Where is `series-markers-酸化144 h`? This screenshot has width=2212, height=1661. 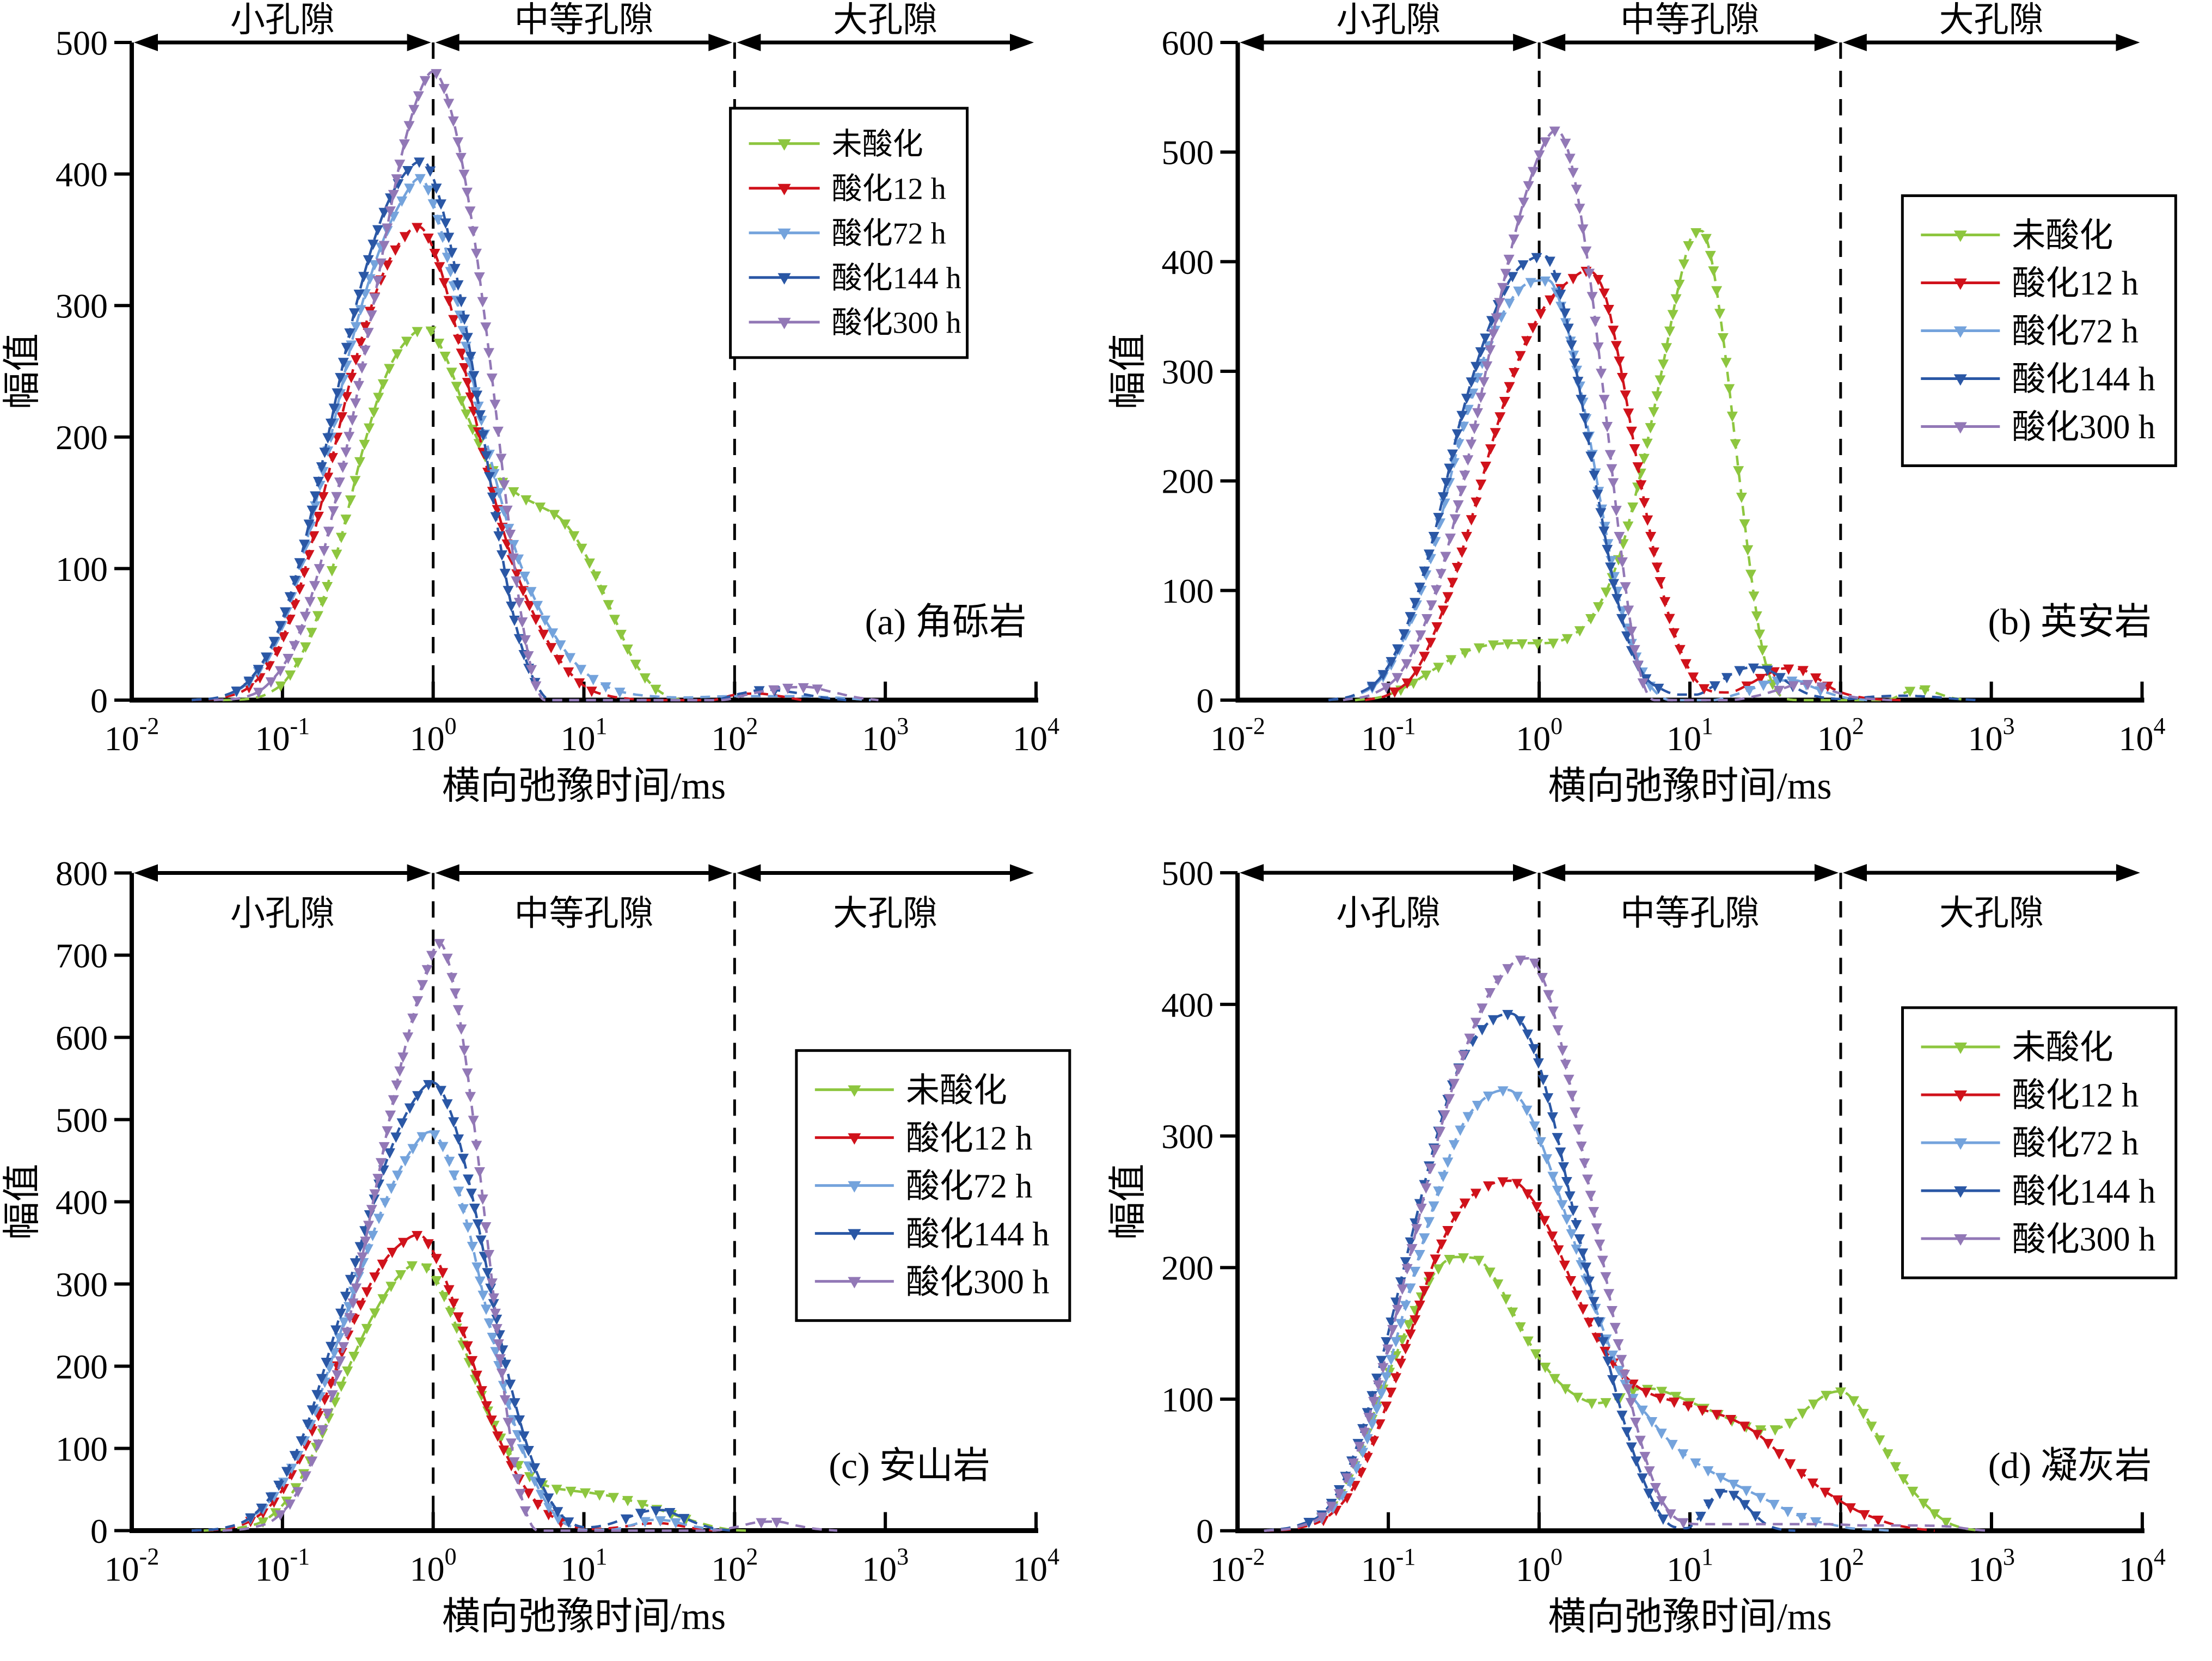 series-markers-酸化144 h is located at coordinates (1582, 473).